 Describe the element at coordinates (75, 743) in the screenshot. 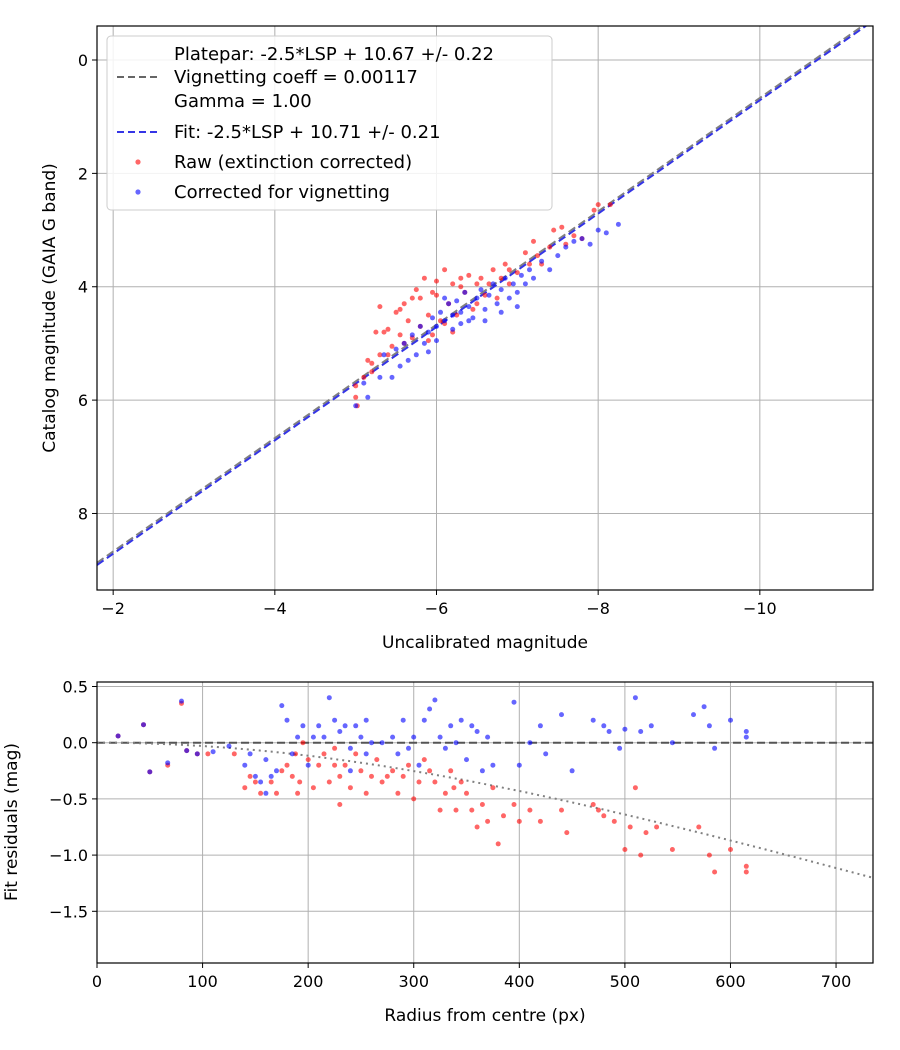

I see `y-tick-label: 0.0` at that location.